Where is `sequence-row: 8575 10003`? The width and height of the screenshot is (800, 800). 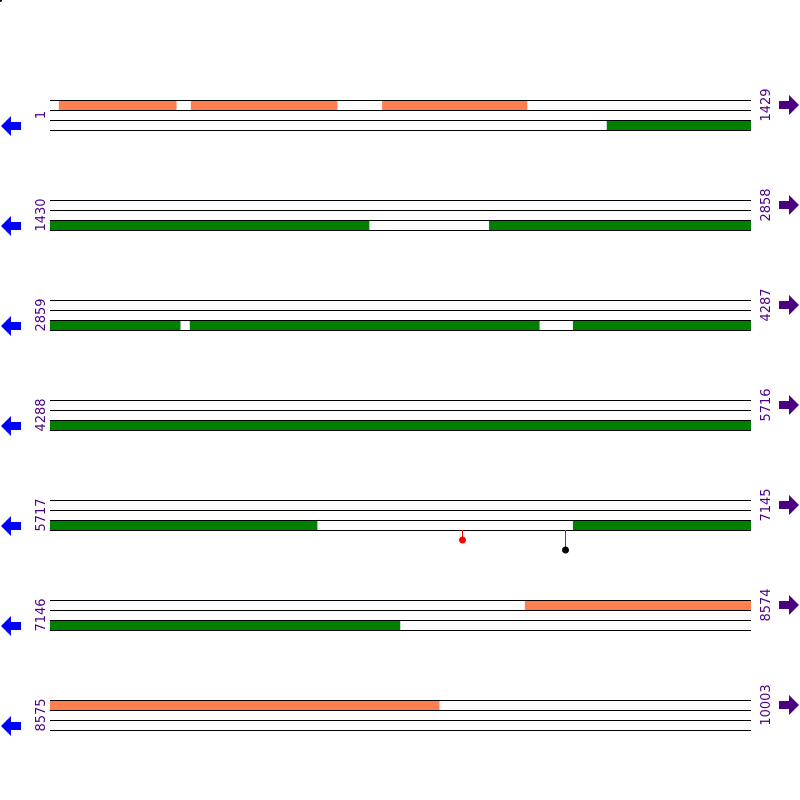 sequence-row: 8575 10003 is located at coordinates (400, 710).